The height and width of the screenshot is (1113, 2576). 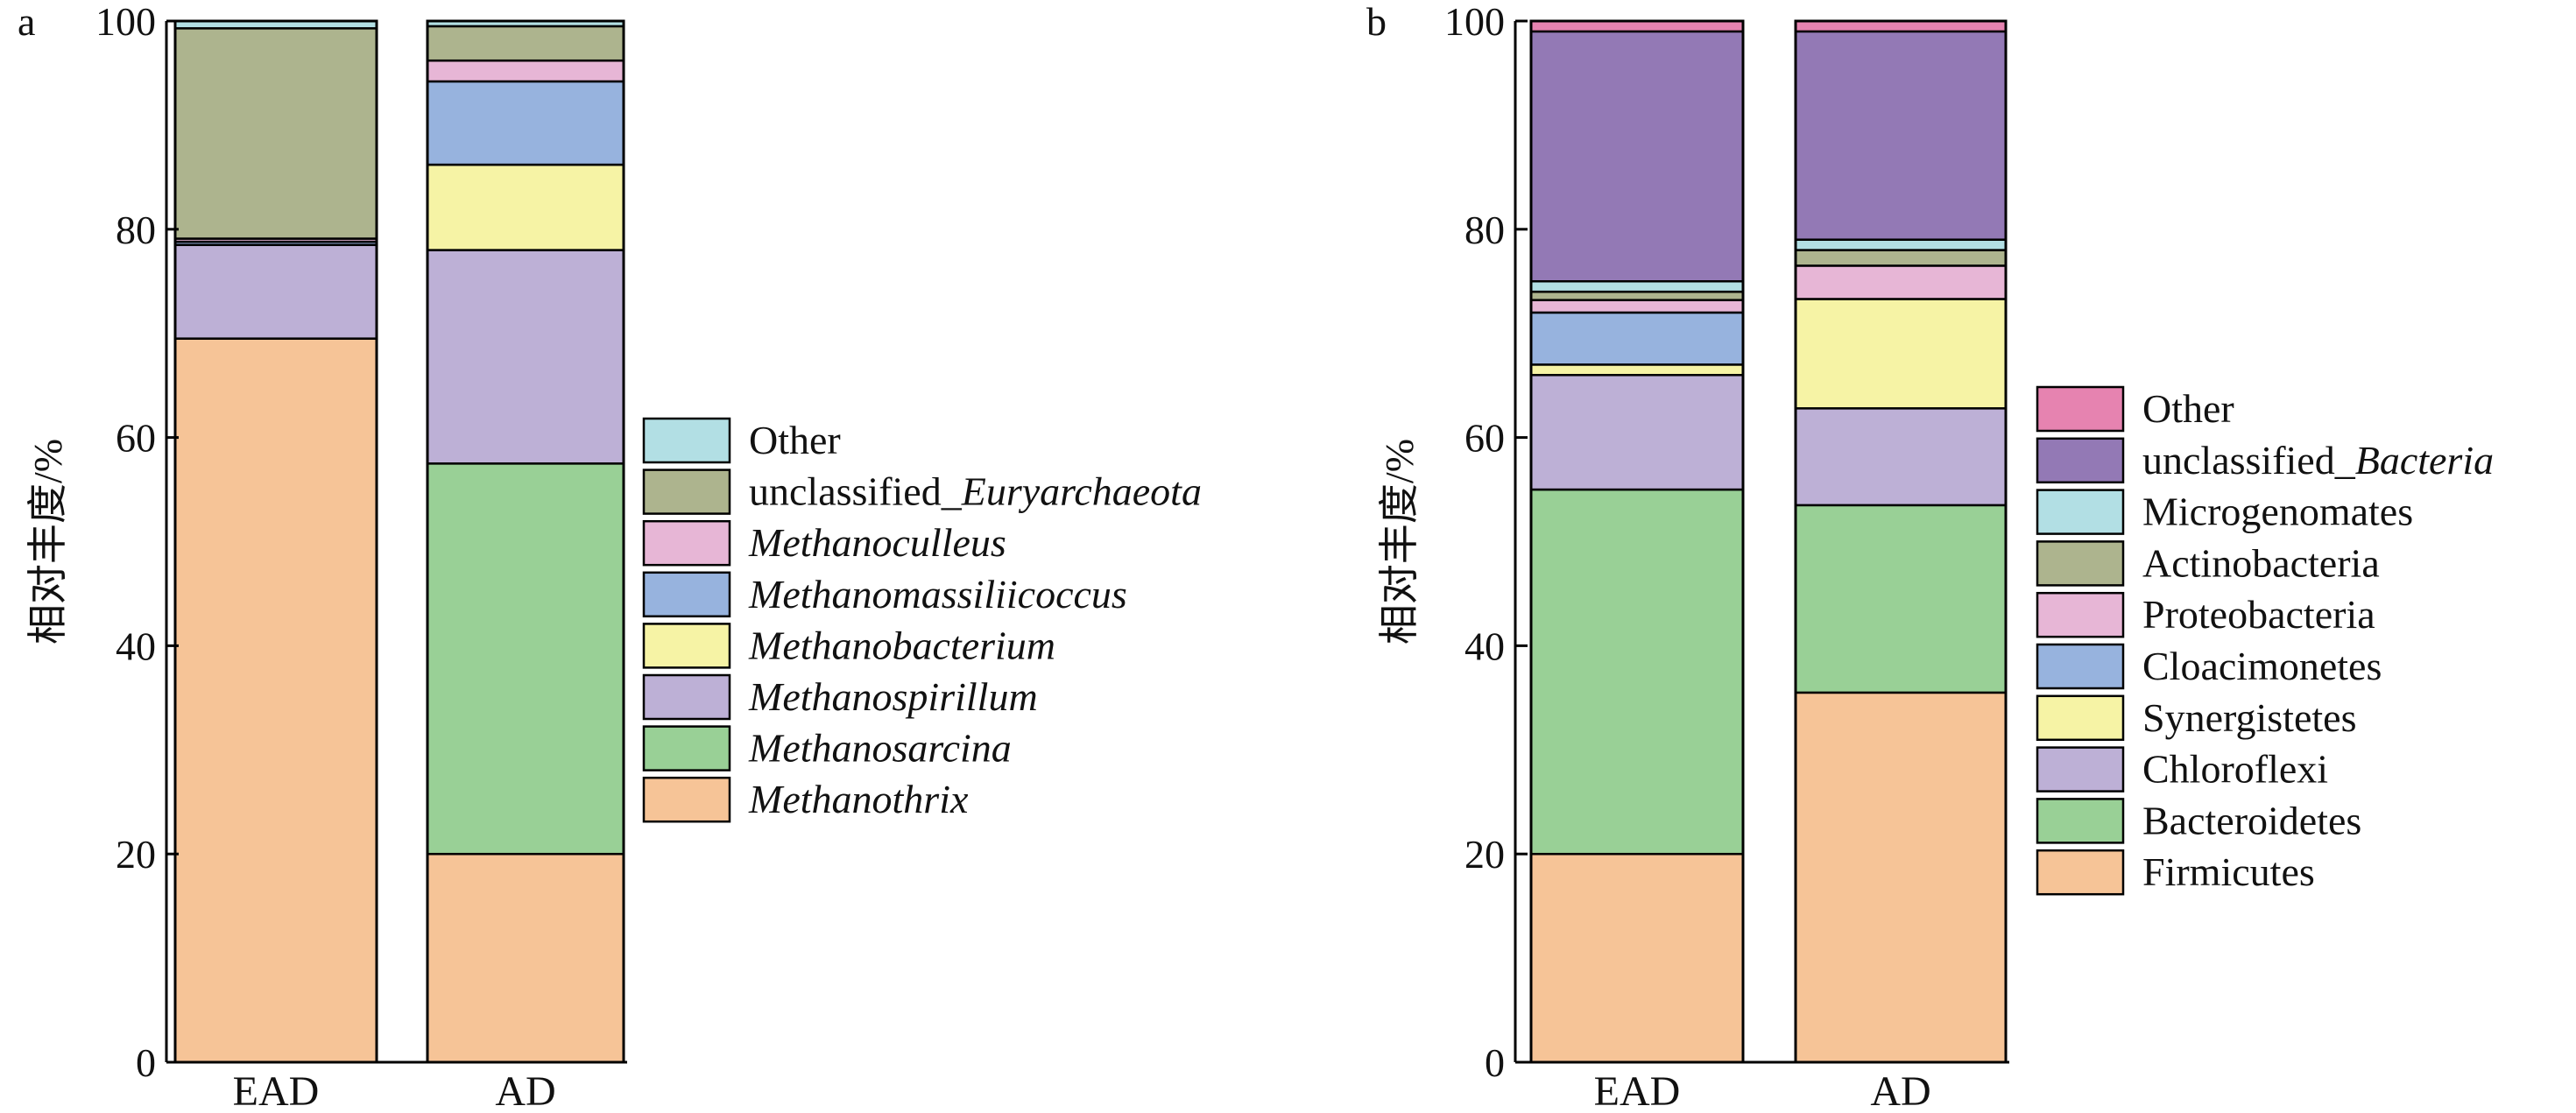 What do you see at coordinates (901, 645) in the screenshot?
I see `legend-label: Methanobacterium` at bounding box center [901, 645].